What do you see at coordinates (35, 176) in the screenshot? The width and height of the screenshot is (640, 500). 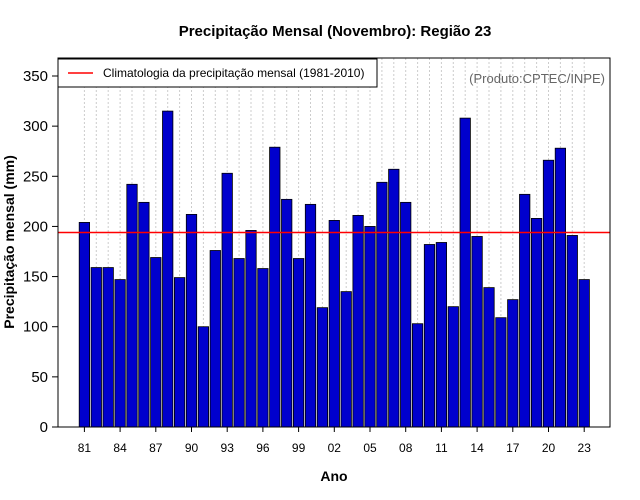 I see `y-tick-label-250: 250` at bounding box center [35, 176].